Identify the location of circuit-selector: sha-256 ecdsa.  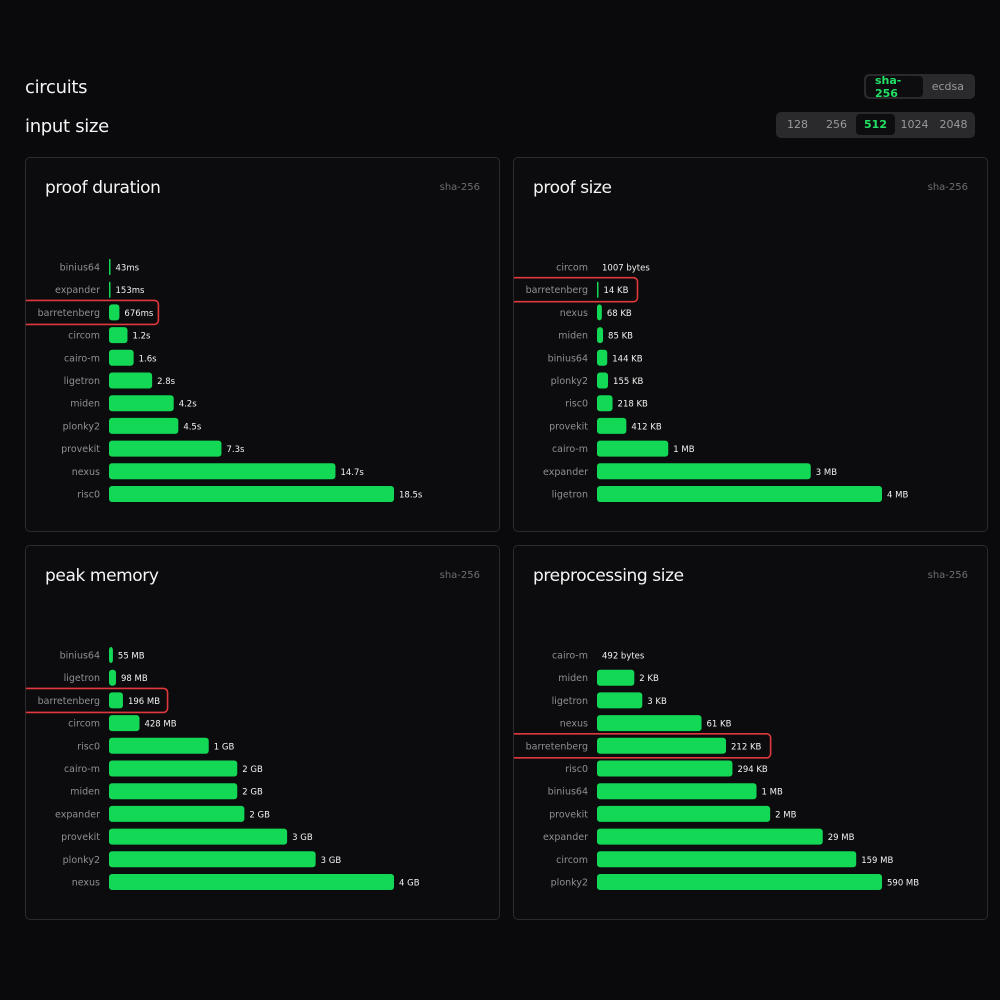
(919, 87).